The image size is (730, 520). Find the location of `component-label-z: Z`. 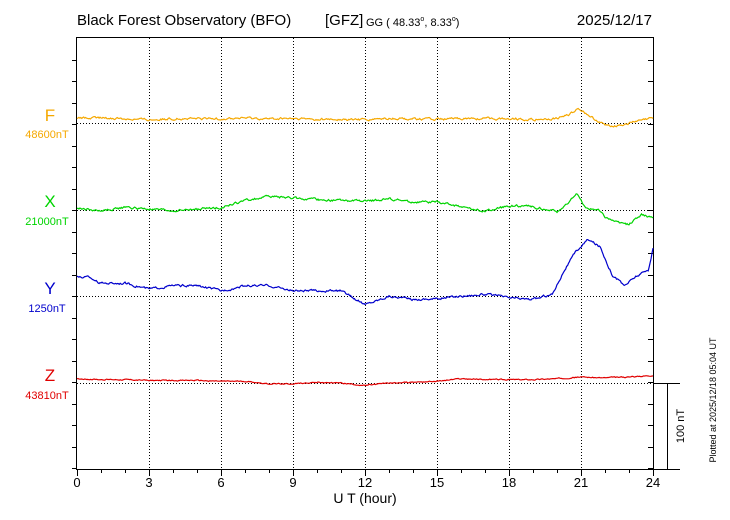

component-label-z: Z is located at coordinates (50, 375).